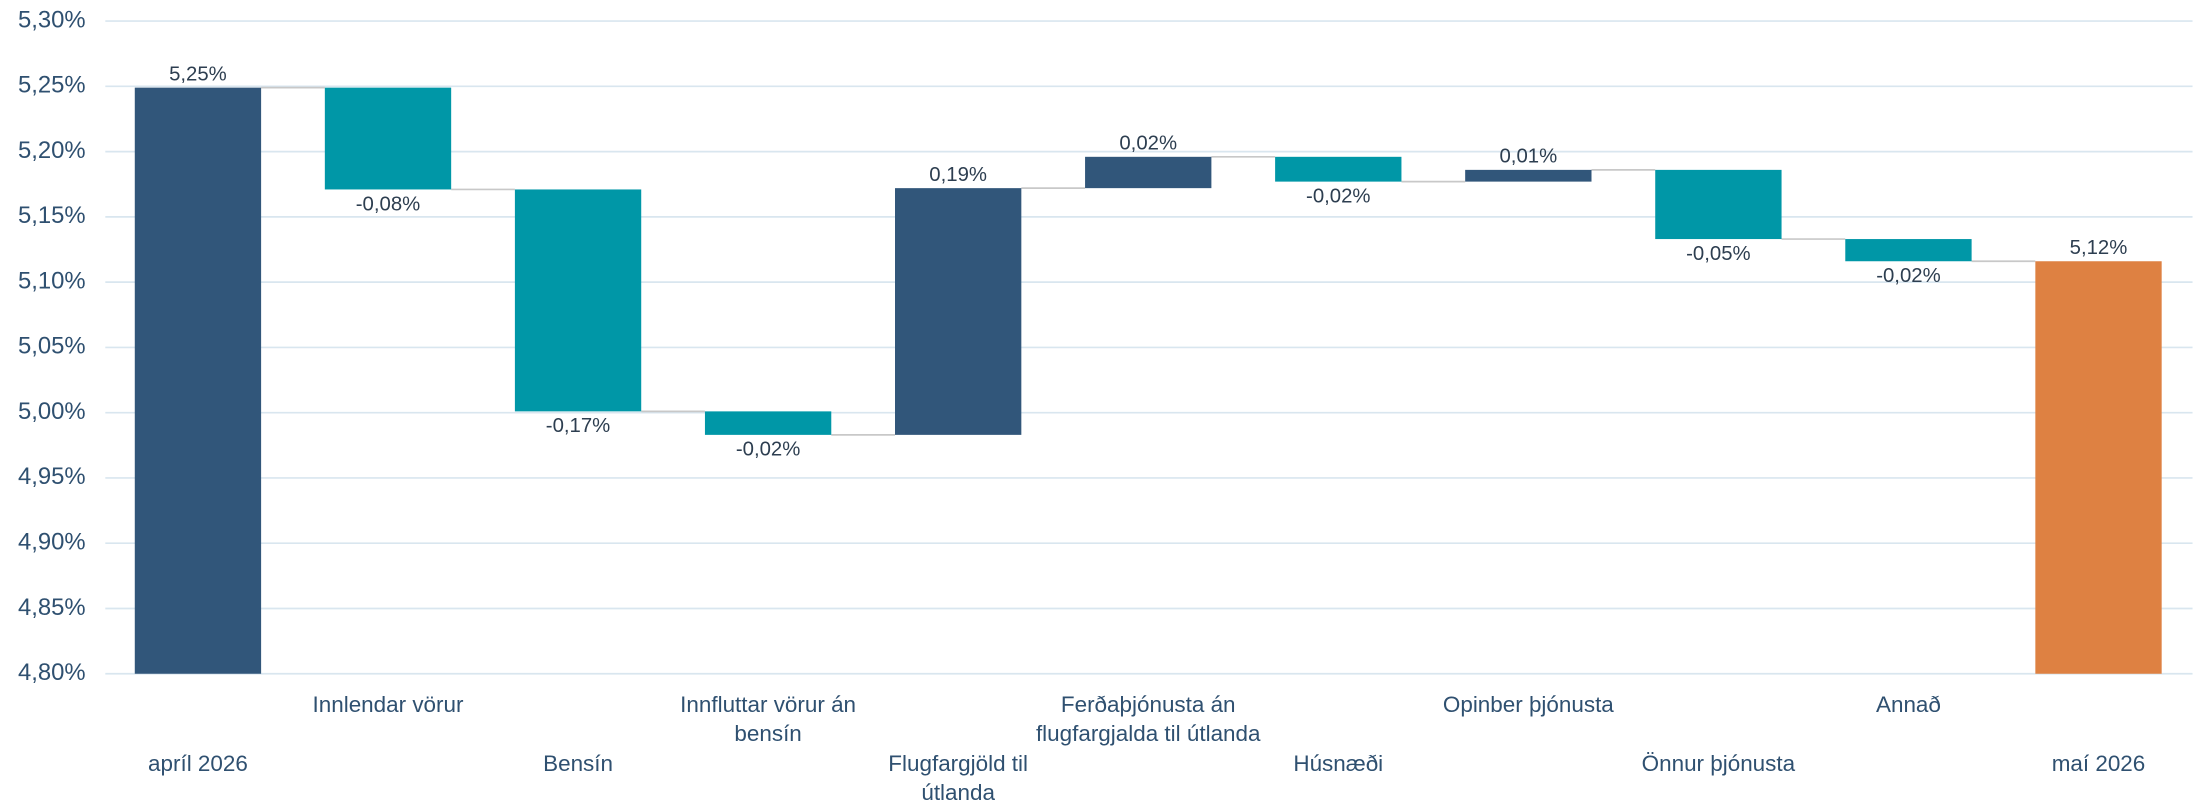  Describe the element at coordinates (52, 542) in the screenshot. I see `y-tick-label: 4,90%` at that location.